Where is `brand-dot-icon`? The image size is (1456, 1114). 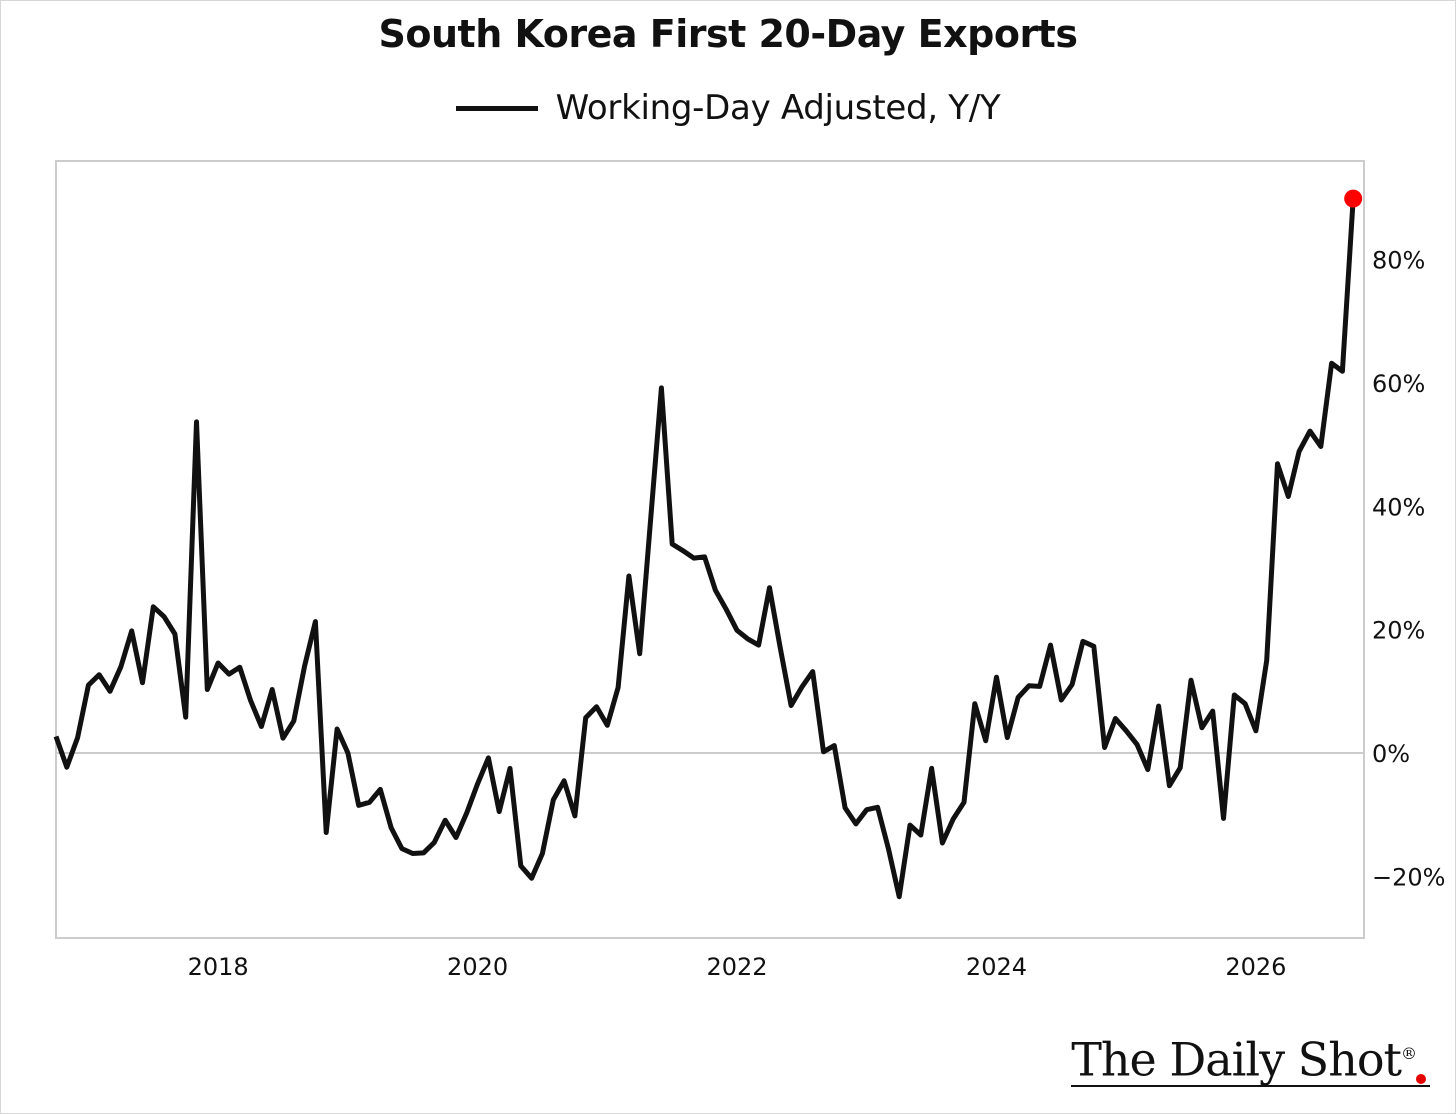
brand-dot-icon is located at coordinates (1421, 1079).